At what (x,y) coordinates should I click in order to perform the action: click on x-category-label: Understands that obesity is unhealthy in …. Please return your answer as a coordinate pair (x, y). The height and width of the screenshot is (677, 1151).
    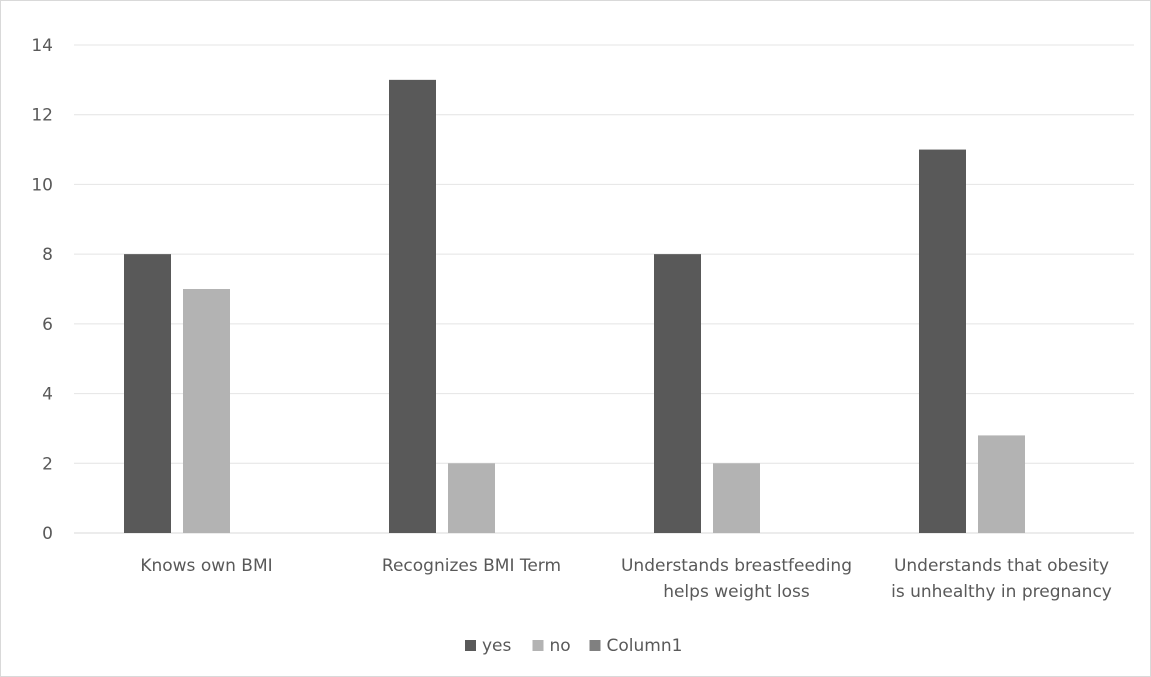
    Looking at the image, I should click on (1001, 579).